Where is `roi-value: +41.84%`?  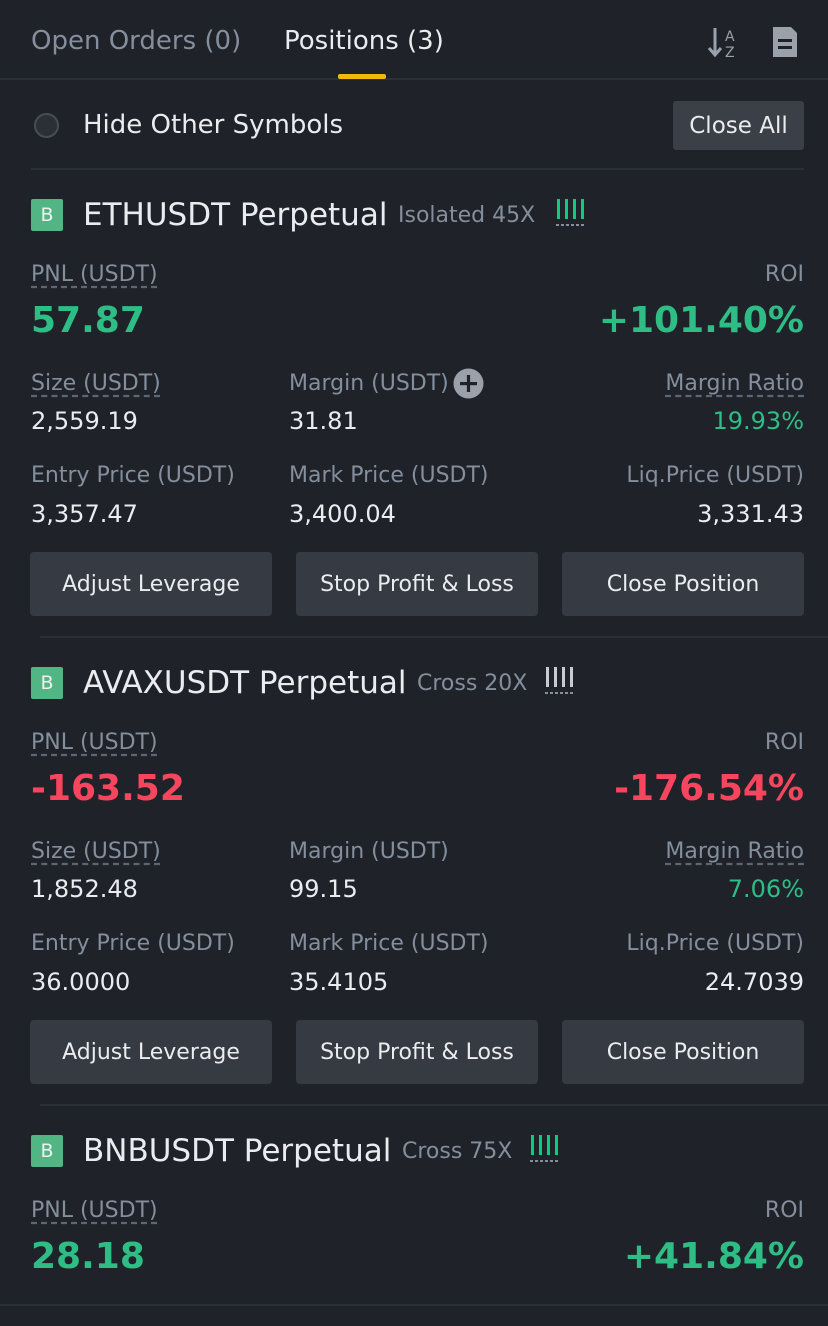 roi-value: +41.84% is located at coordinates (713, 1256).